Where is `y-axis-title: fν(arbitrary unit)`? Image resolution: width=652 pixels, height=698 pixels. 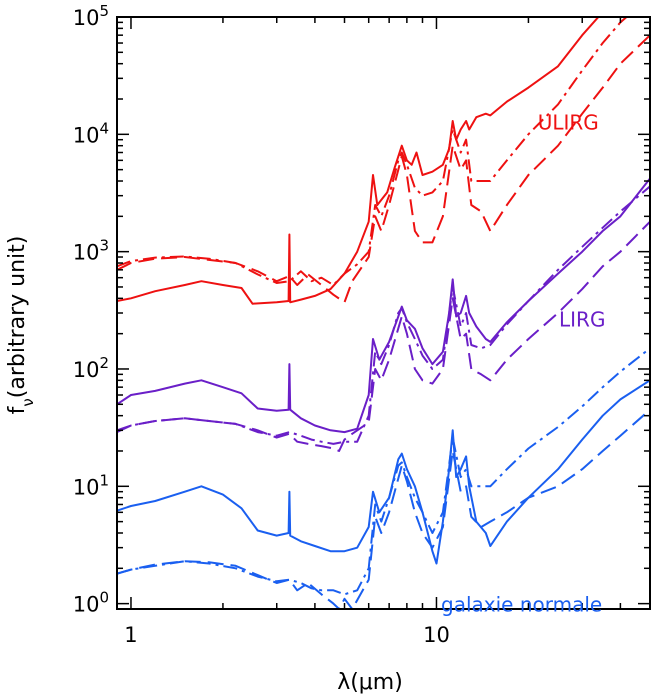
y-axis-title: fν(arbitrary unit) is located at coordinates (21, 325).